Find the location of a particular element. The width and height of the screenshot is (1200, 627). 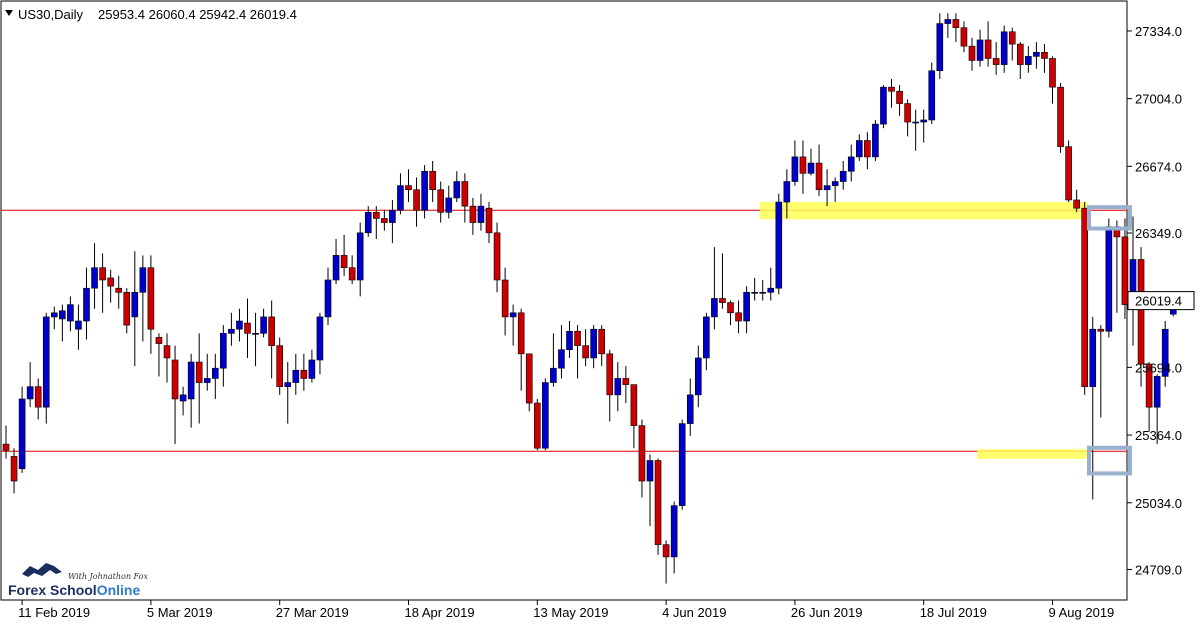

symbol-timeframe: US30,Daily is located at coordinates (51, 14).